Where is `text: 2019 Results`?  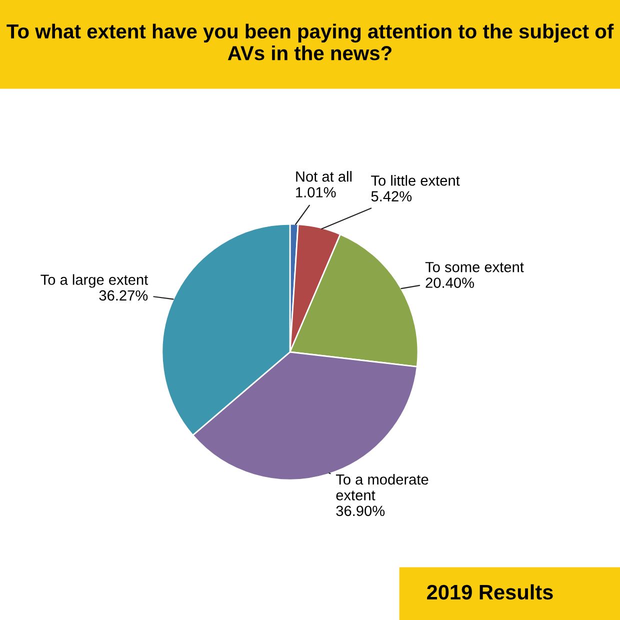 text: 2019 Results is located at coordinates (490, 592).